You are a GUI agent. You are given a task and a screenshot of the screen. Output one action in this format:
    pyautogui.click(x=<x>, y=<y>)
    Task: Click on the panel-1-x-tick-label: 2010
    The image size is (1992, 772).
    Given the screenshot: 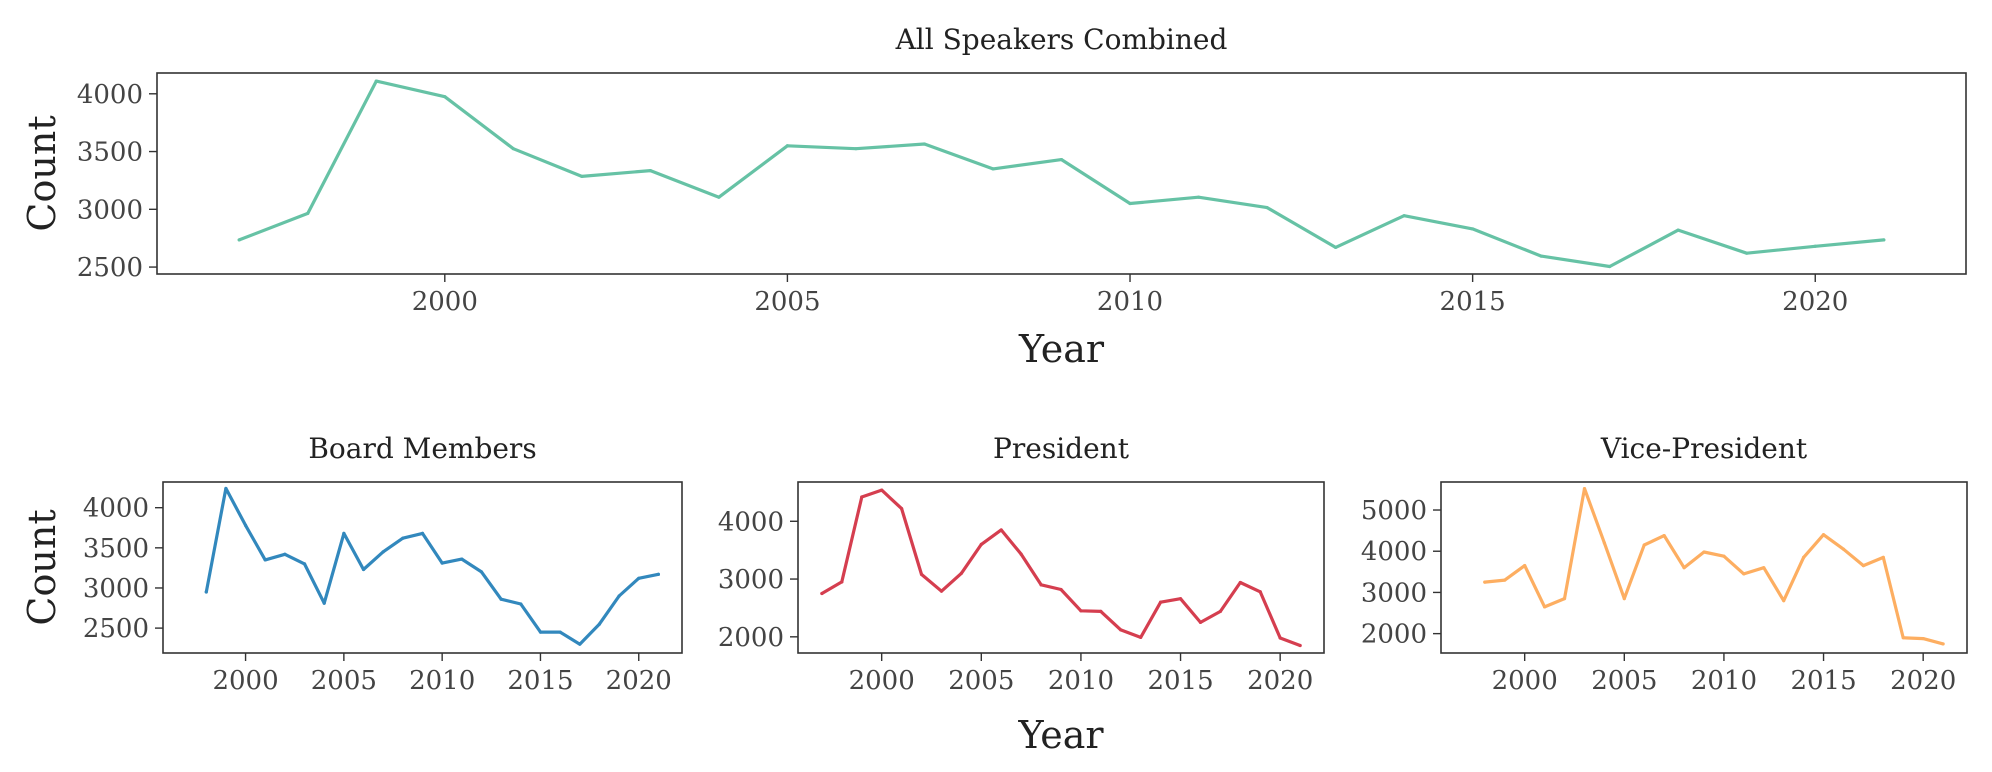 What is the action you would take?
    pyautogui.click(x=1130, y=302)
    